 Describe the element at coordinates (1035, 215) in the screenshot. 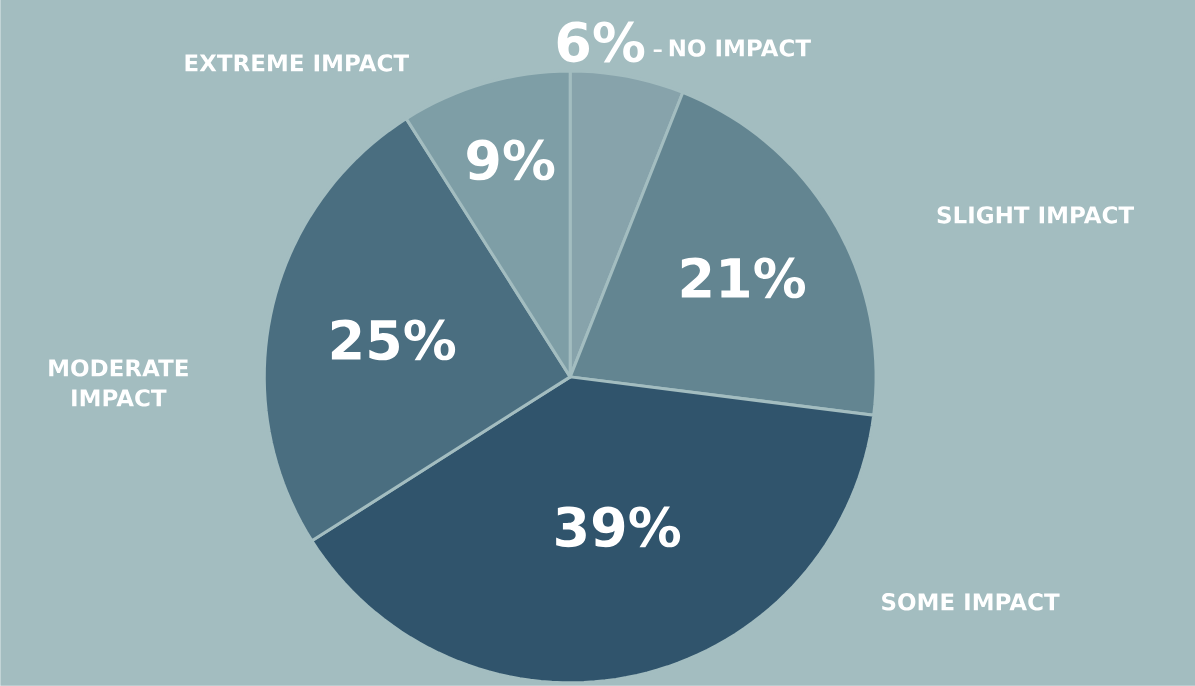

I see `slice-label: SLIGHT IMPACT` at that location.